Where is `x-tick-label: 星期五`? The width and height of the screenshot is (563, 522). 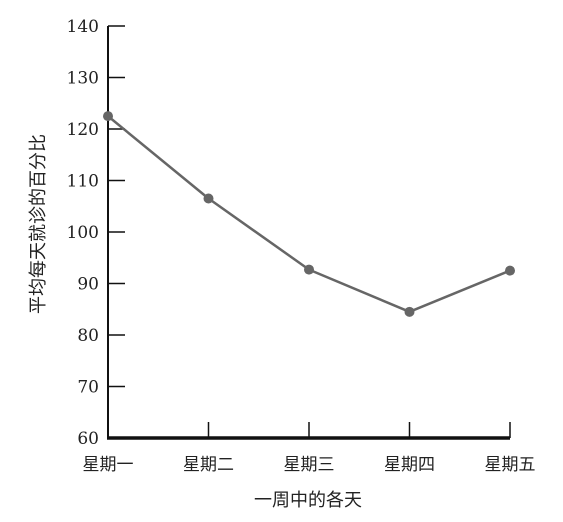
x-tick-label: 星期五 is located at coordinates (510, 465).